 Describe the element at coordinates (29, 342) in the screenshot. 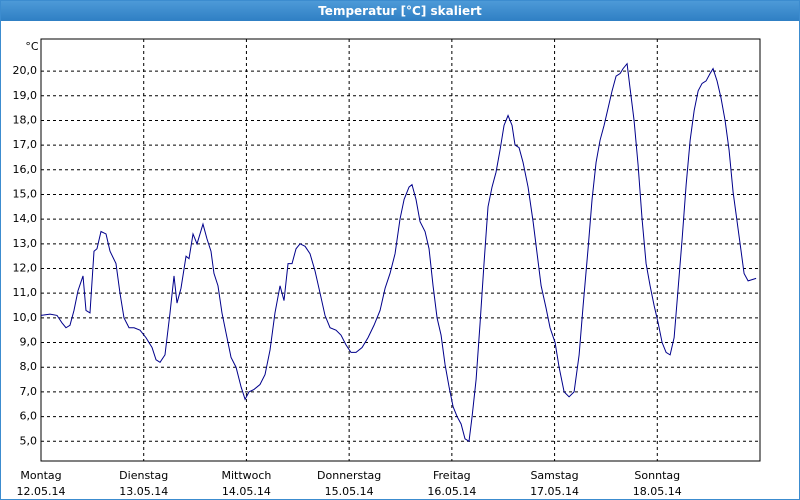

I see `y-tick-label: 9,0` at that location.